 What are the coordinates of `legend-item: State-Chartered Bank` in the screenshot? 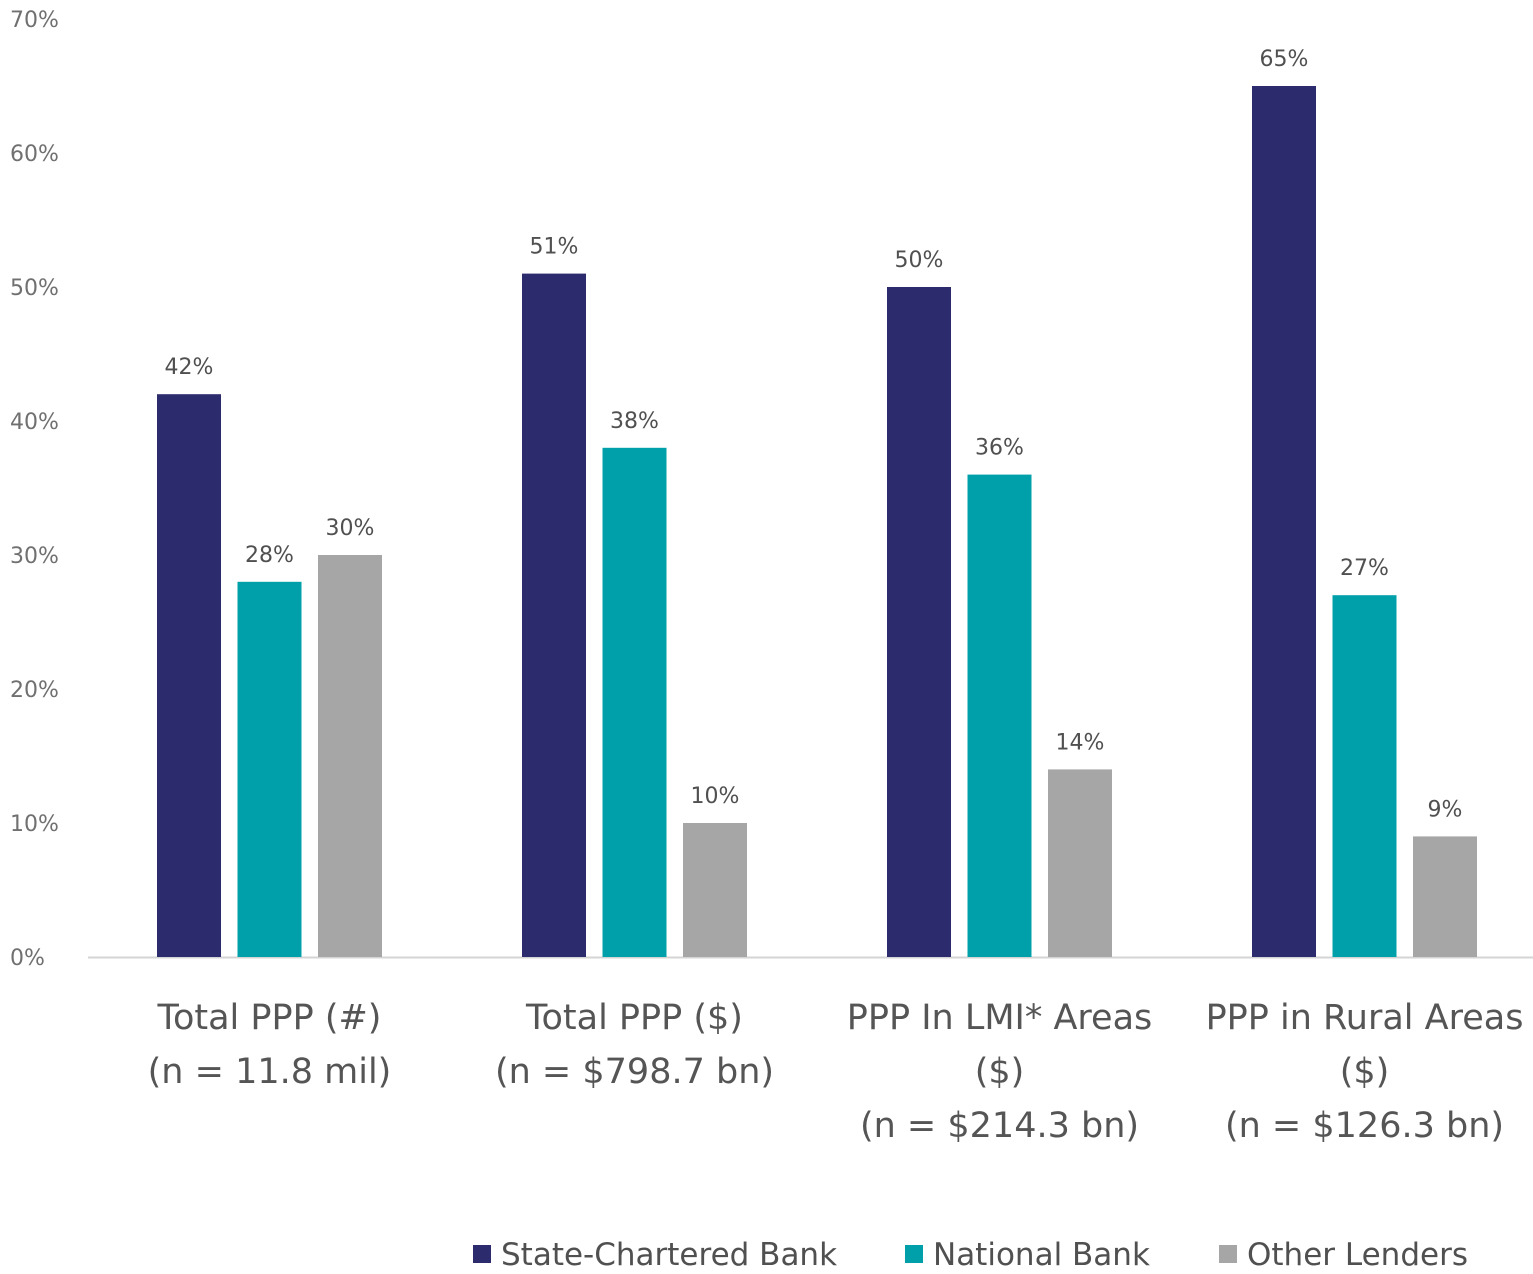 It's located at (655, 1255).